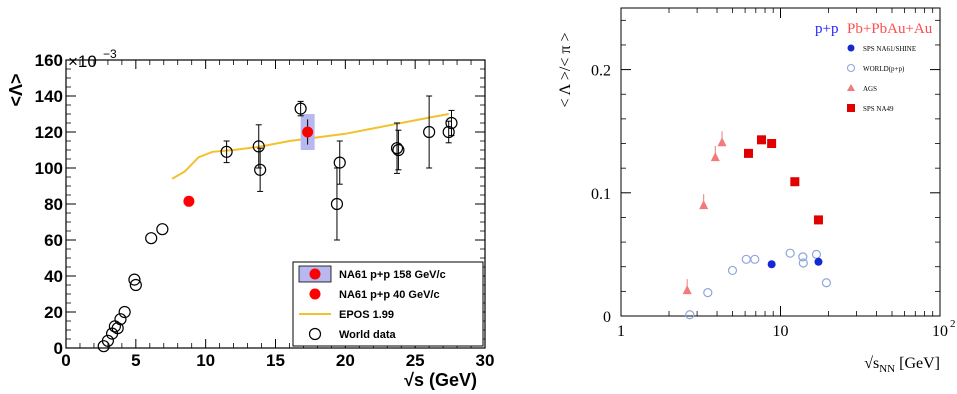  What do you see at coordinates (366, 315) in the screenshot?
I see `legend-label-epos-1-99: EPOS 1.99` at bounding box center [366, 315].